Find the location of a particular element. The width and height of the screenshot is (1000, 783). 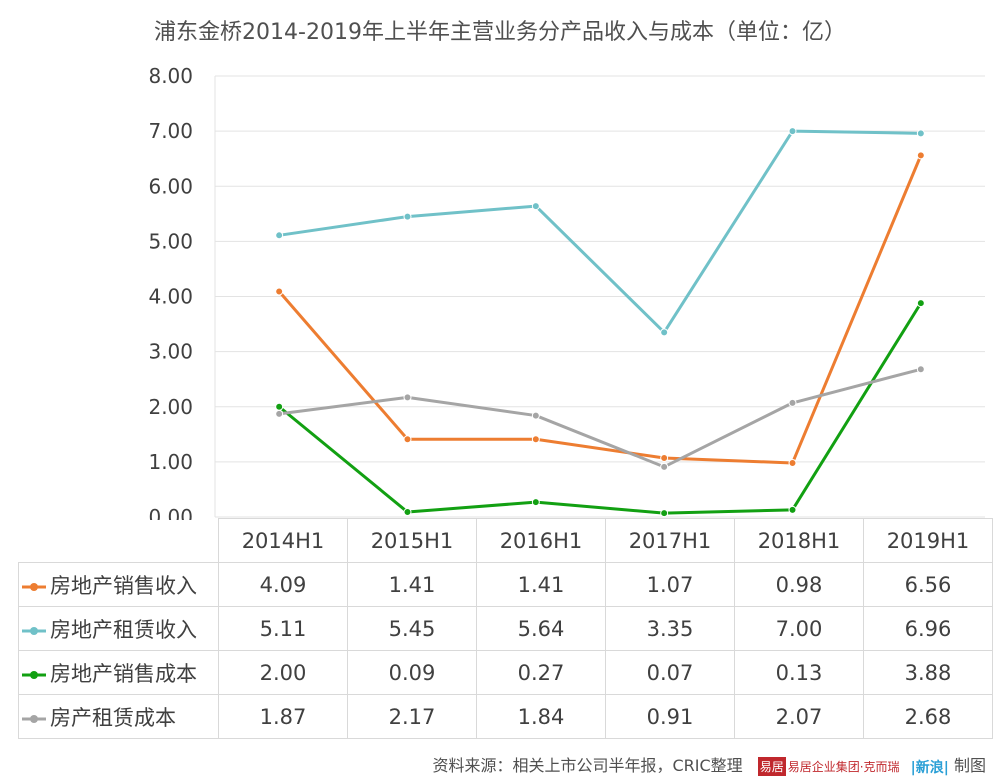

data-label: 5.11 is located at coordinates (283, 628).